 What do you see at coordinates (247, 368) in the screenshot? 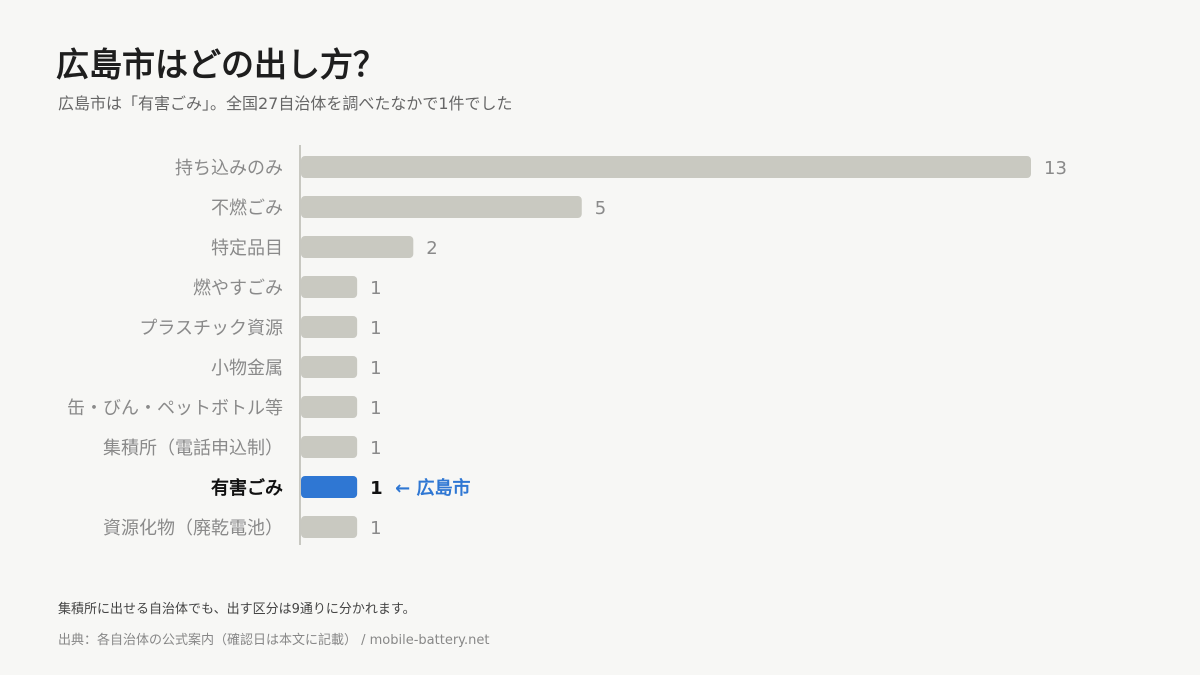
I see `category-label: 小物金属` at bounding box center [247, 368].